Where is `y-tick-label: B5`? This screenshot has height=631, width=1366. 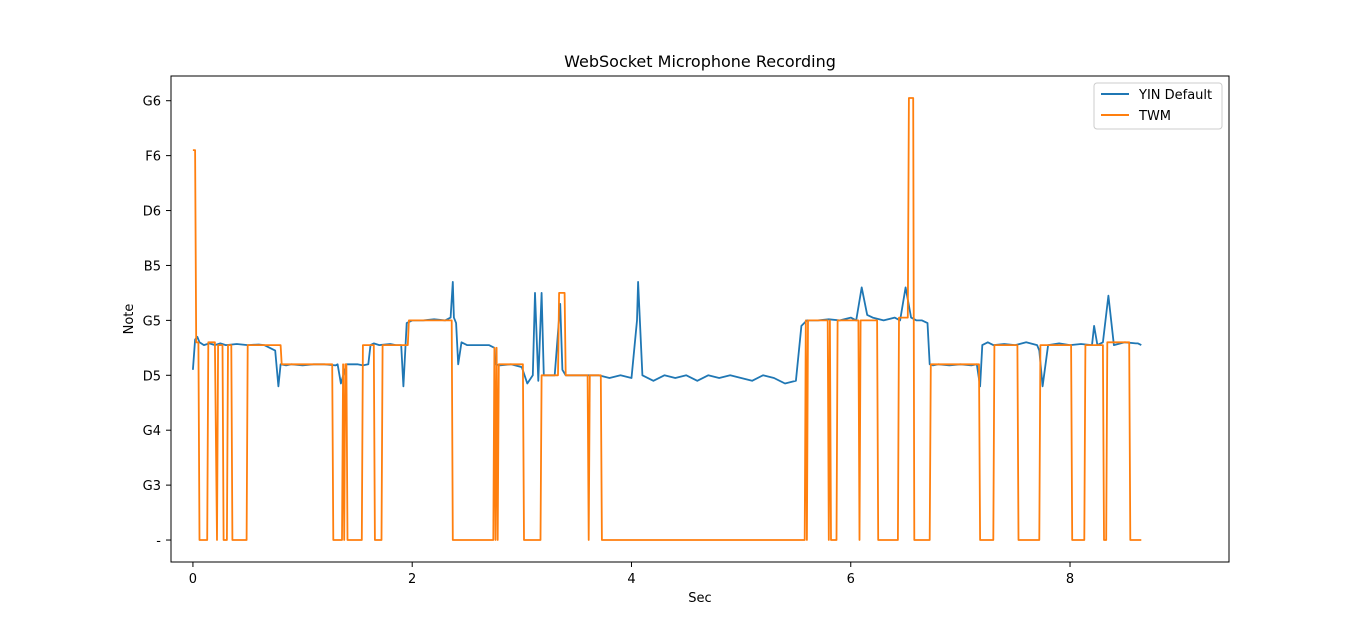 y-tick-label: B5 is located at coordinates (152, 266).